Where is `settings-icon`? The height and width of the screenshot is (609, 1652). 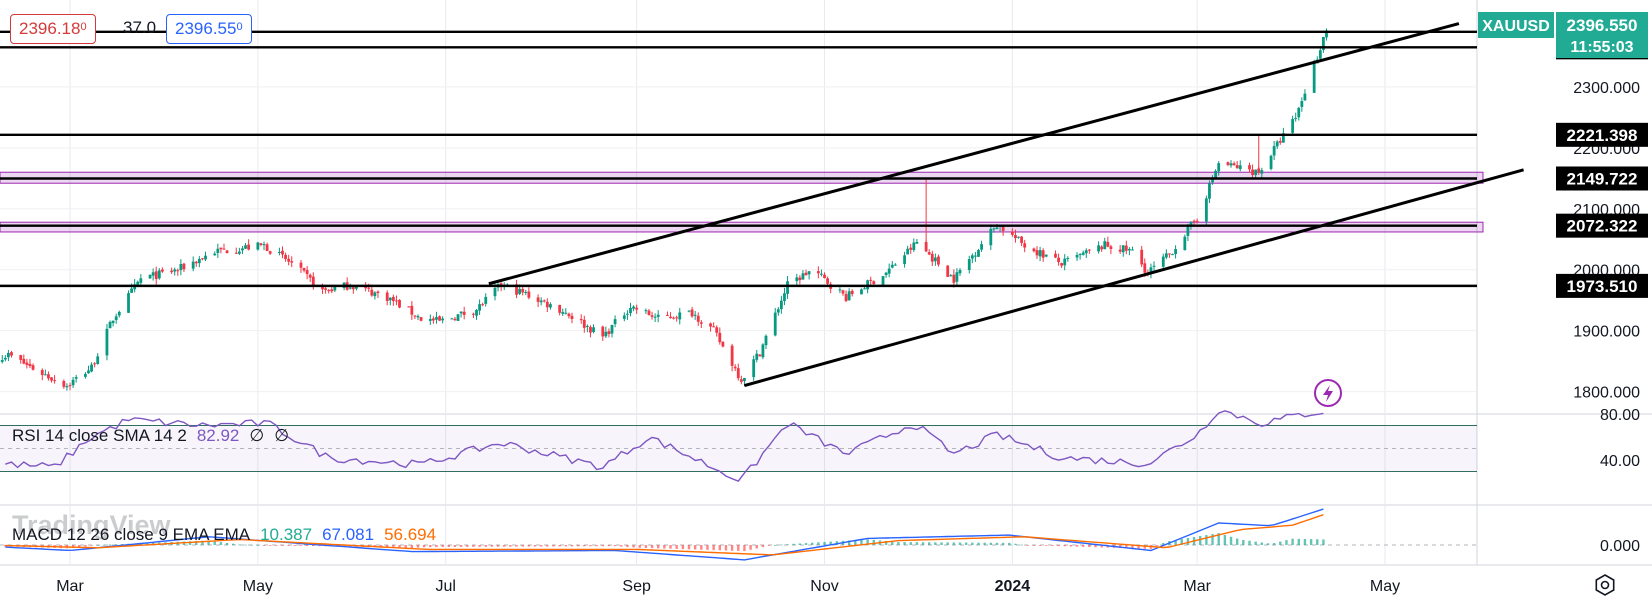
settings-icon is located at coordinates (1605, 585).